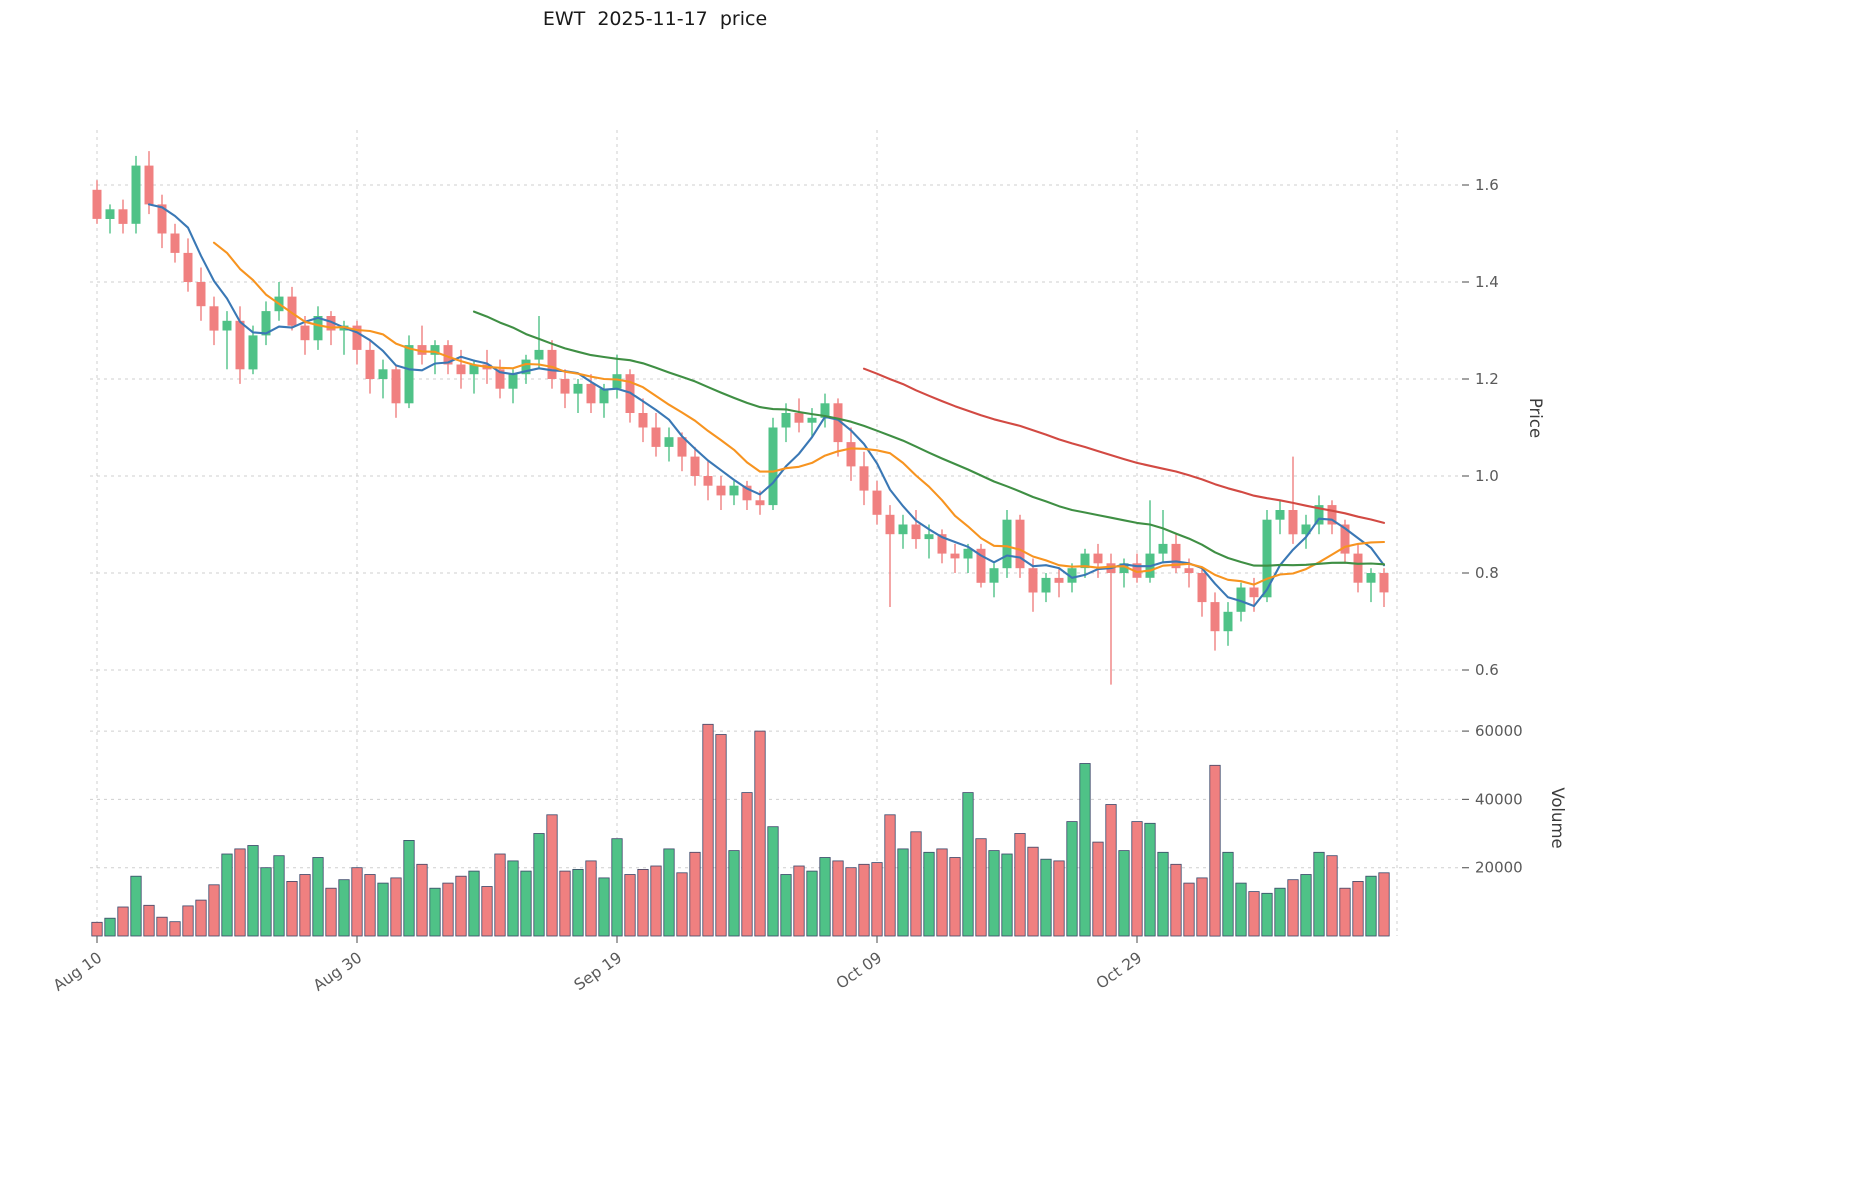  What do you see at coordinates (1119, 971) in the screenshot?
I see `x-tick-label: Oct 29` at bounding box center [1119, 971].